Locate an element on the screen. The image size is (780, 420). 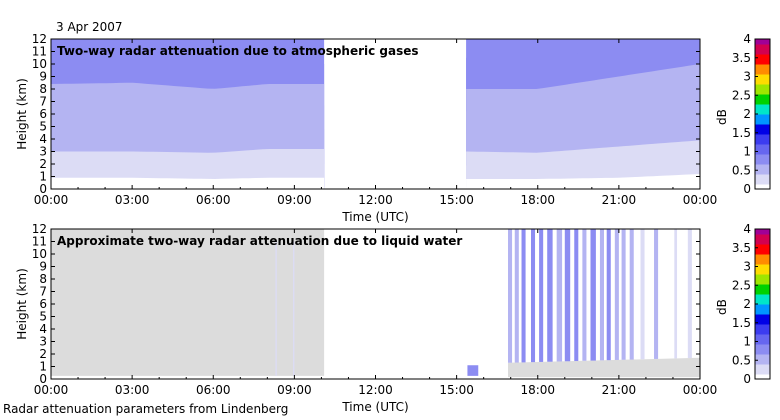
y-tick-label: 3 is located at coordinates (43, 152).